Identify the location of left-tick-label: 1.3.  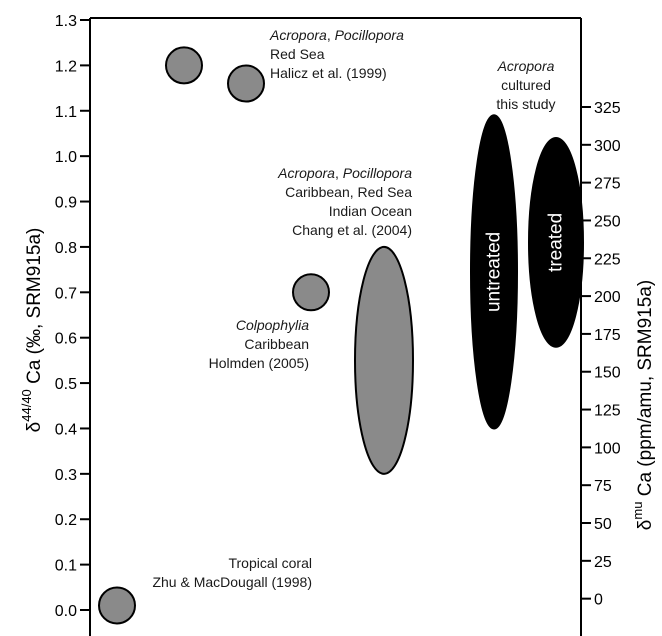
(66, 21).